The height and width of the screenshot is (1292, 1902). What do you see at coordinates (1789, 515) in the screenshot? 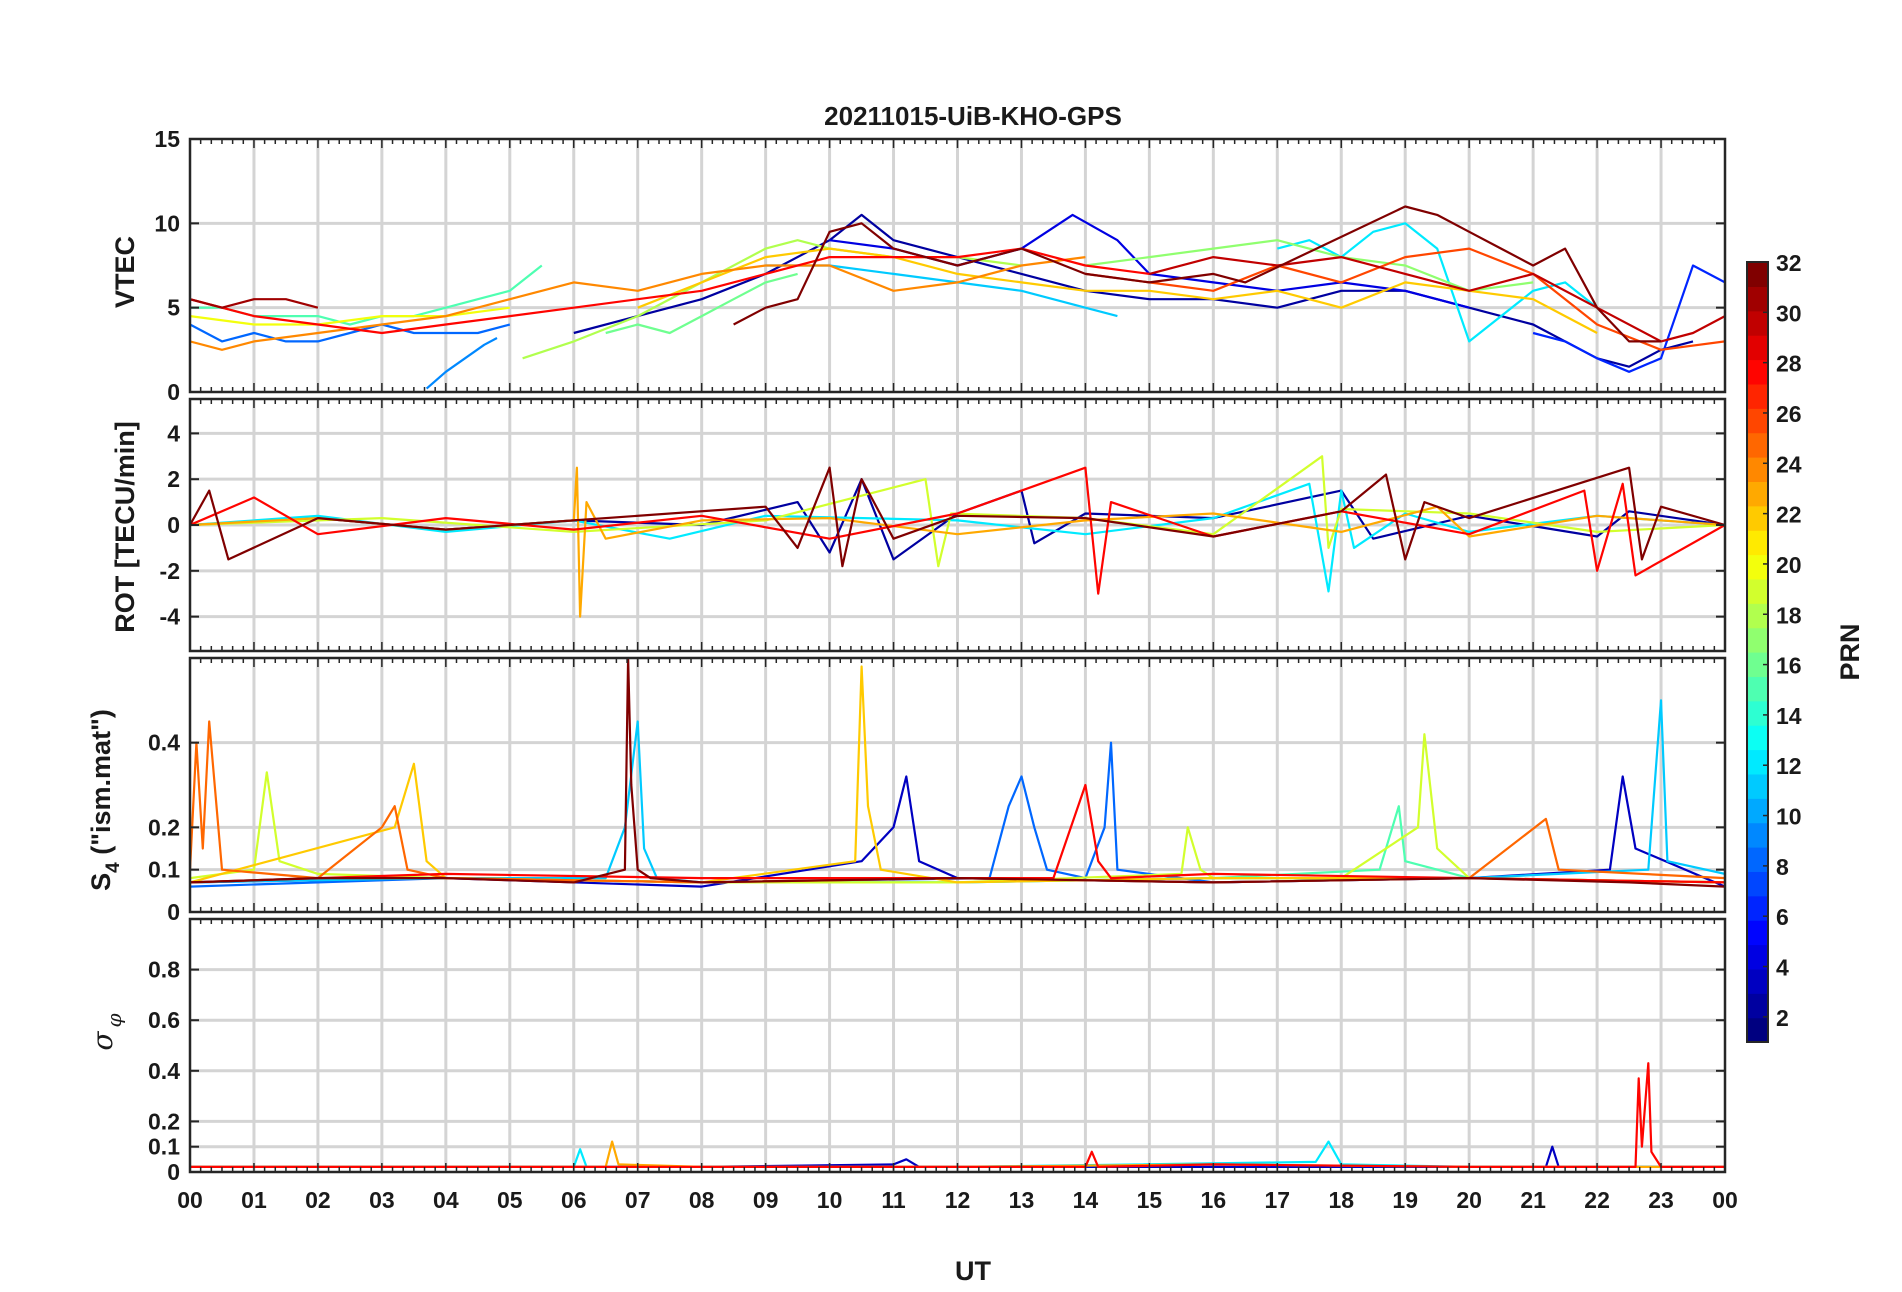
I see `colorbar-tick-label: 22` at bounding box center [1789, 515].